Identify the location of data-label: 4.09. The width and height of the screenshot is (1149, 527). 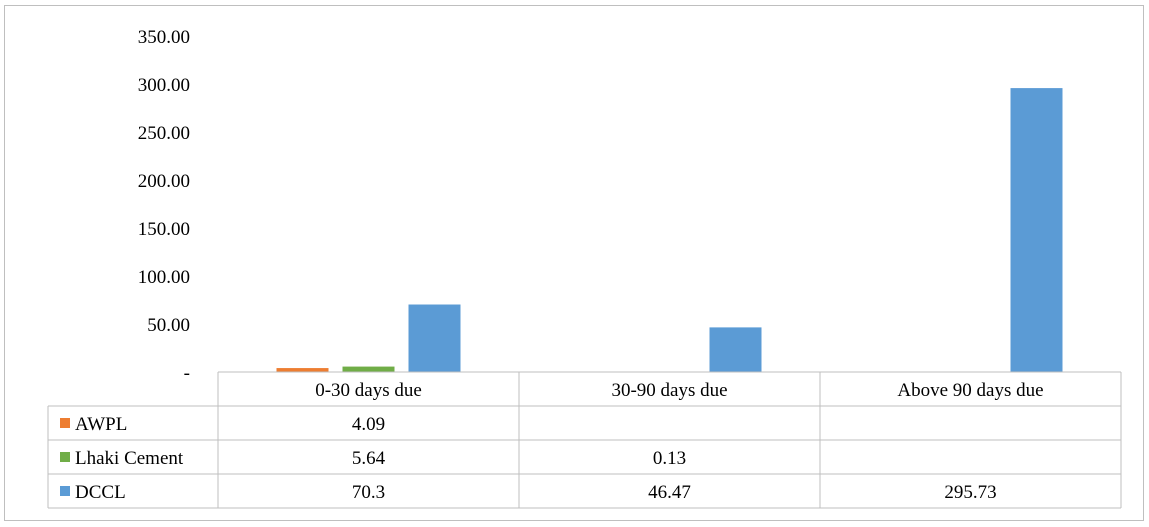
(368, 424).